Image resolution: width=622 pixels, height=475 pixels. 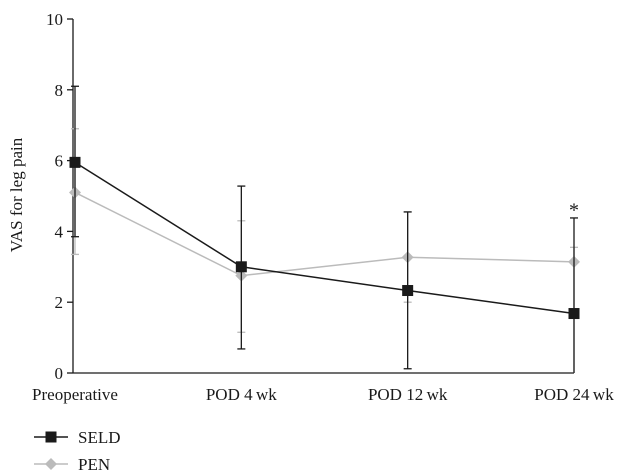 What do you see at coordinates (94, 464) in the screenshot?
I see `legend-label: PEN` at bounding box center [94, 464].